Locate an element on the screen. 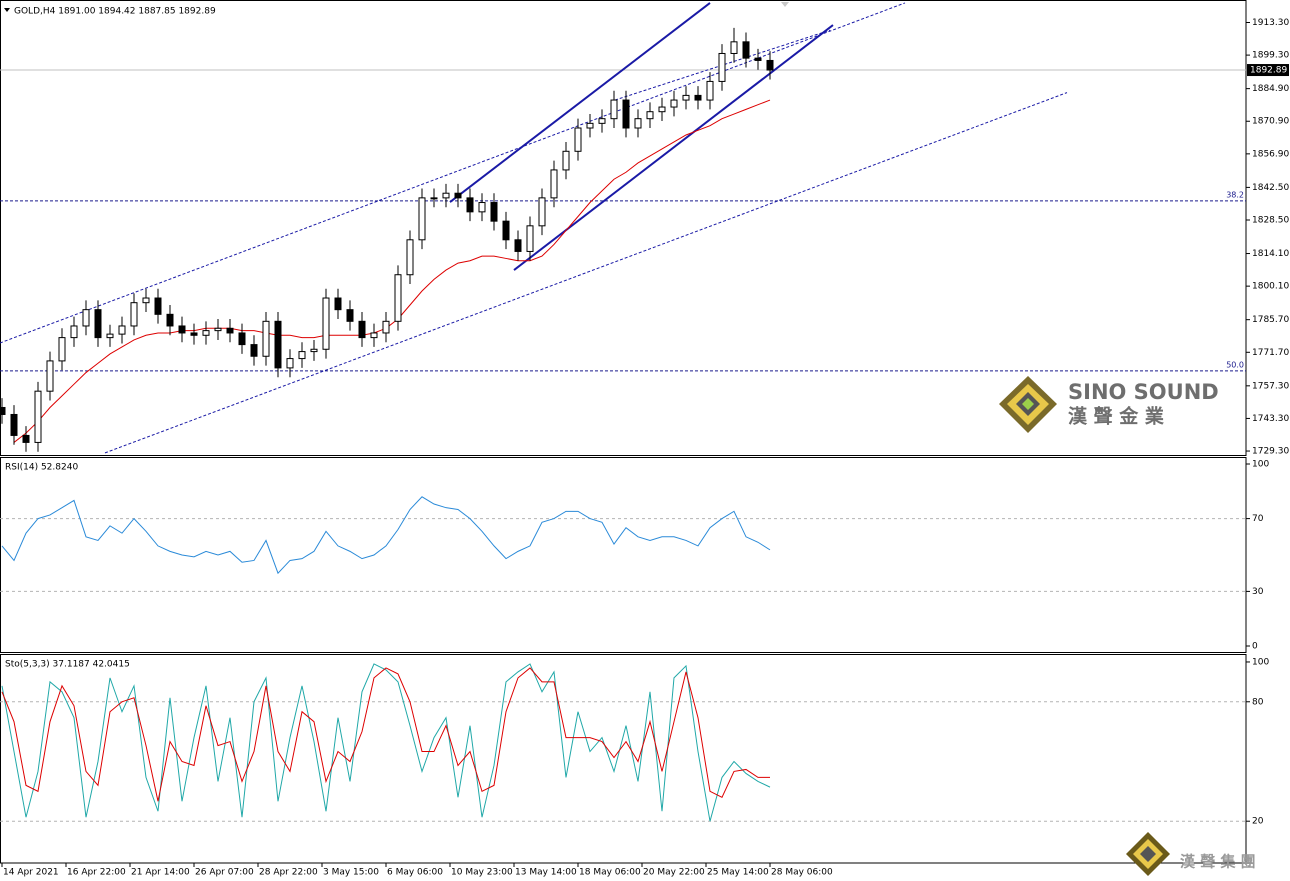 The width and height of the screenshot is (1290, 881). logo-small-core is located at coordinates (1148, 854).